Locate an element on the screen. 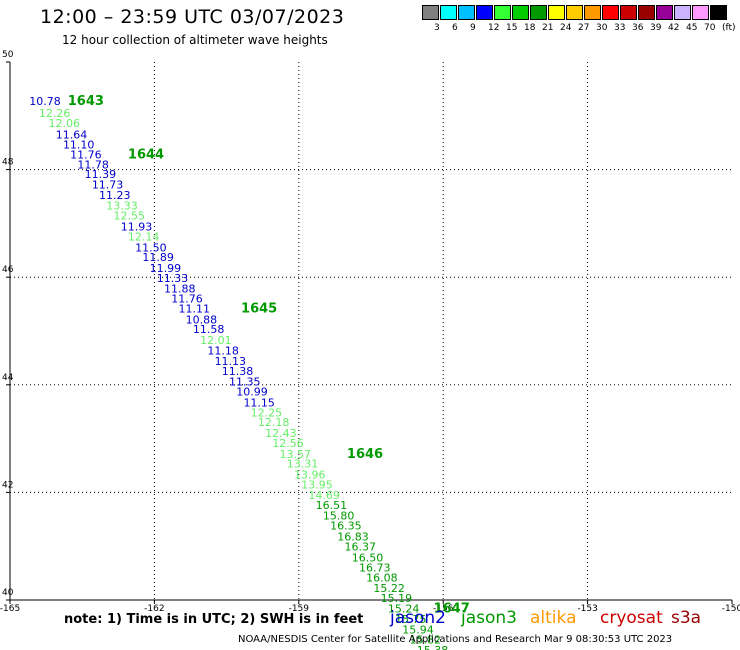 The image size is (740, 650). legend-label: 21 is located at coordinates (548, 28).